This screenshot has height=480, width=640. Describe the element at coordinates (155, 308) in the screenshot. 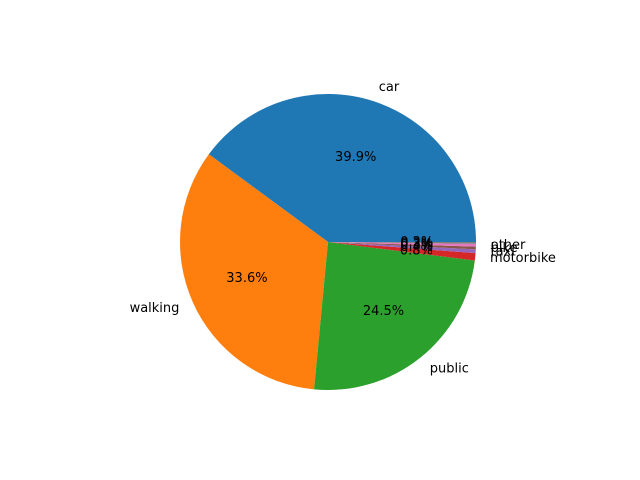

I see `pie-category-label: walking` at that location.